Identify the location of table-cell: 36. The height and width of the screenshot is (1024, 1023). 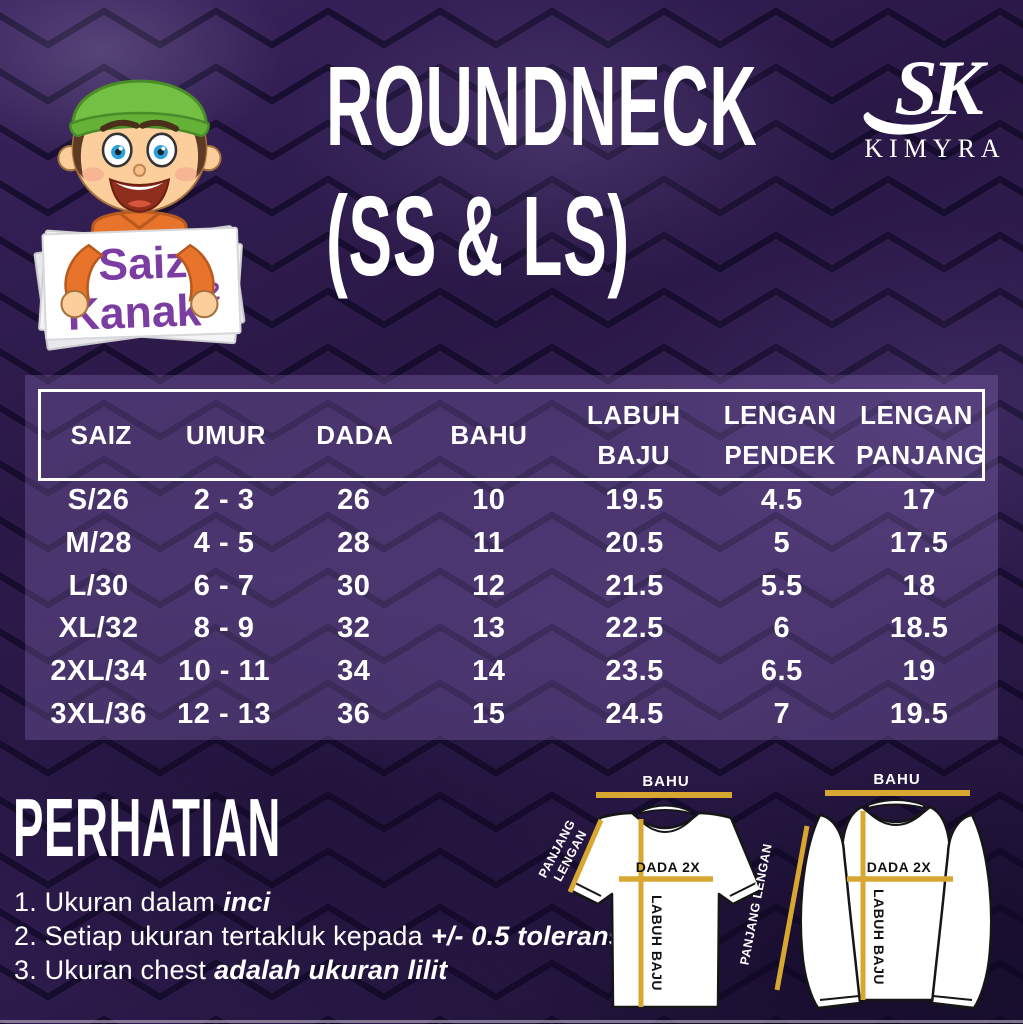
(354, 714).